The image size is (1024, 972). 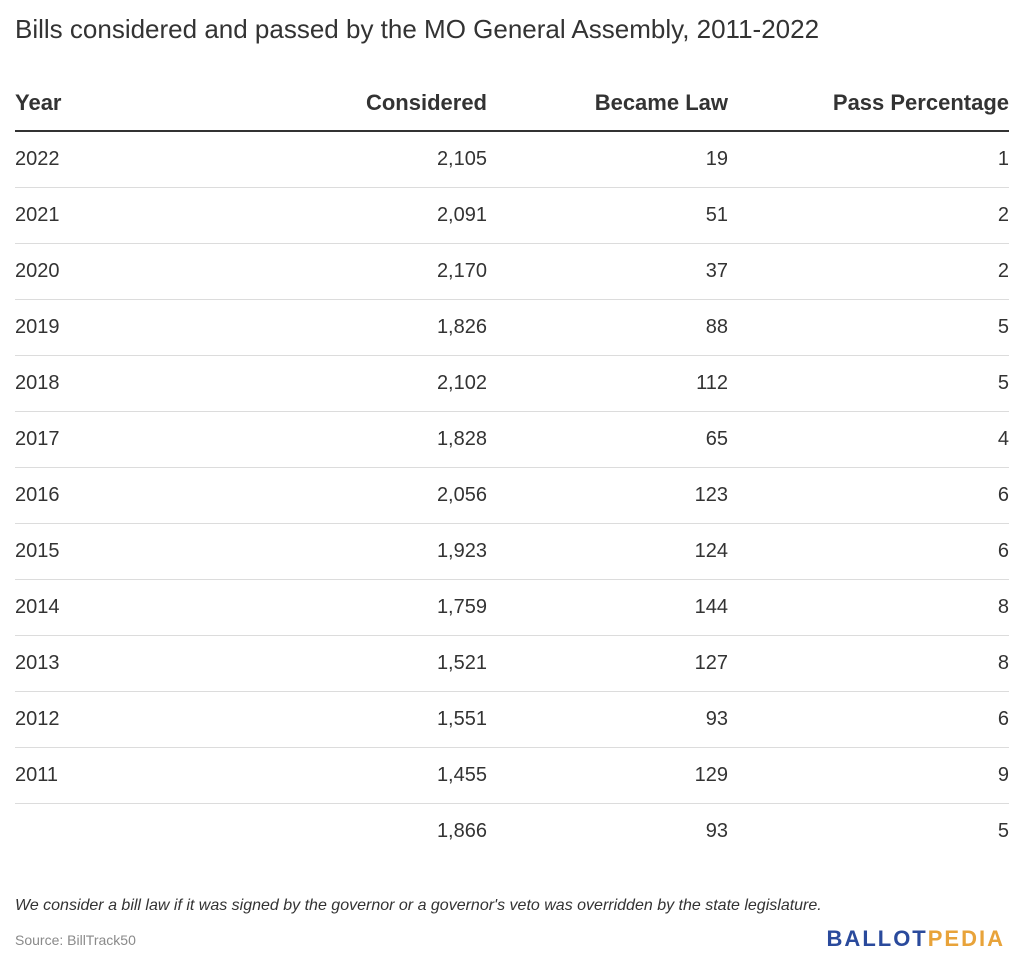 I want to click on cell-became-law: 88, so click(x=607, y=327).